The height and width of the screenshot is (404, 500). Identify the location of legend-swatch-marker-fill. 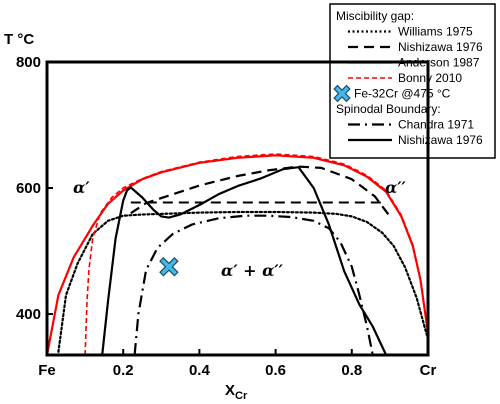
(342, 93).